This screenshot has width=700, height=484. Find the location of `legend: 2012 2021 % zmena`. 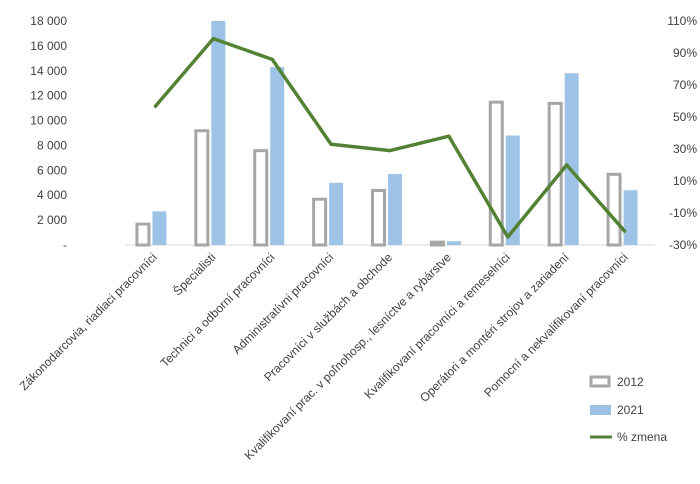

legend: 2012 2021 % zmena is located at coordinates (628, 409).